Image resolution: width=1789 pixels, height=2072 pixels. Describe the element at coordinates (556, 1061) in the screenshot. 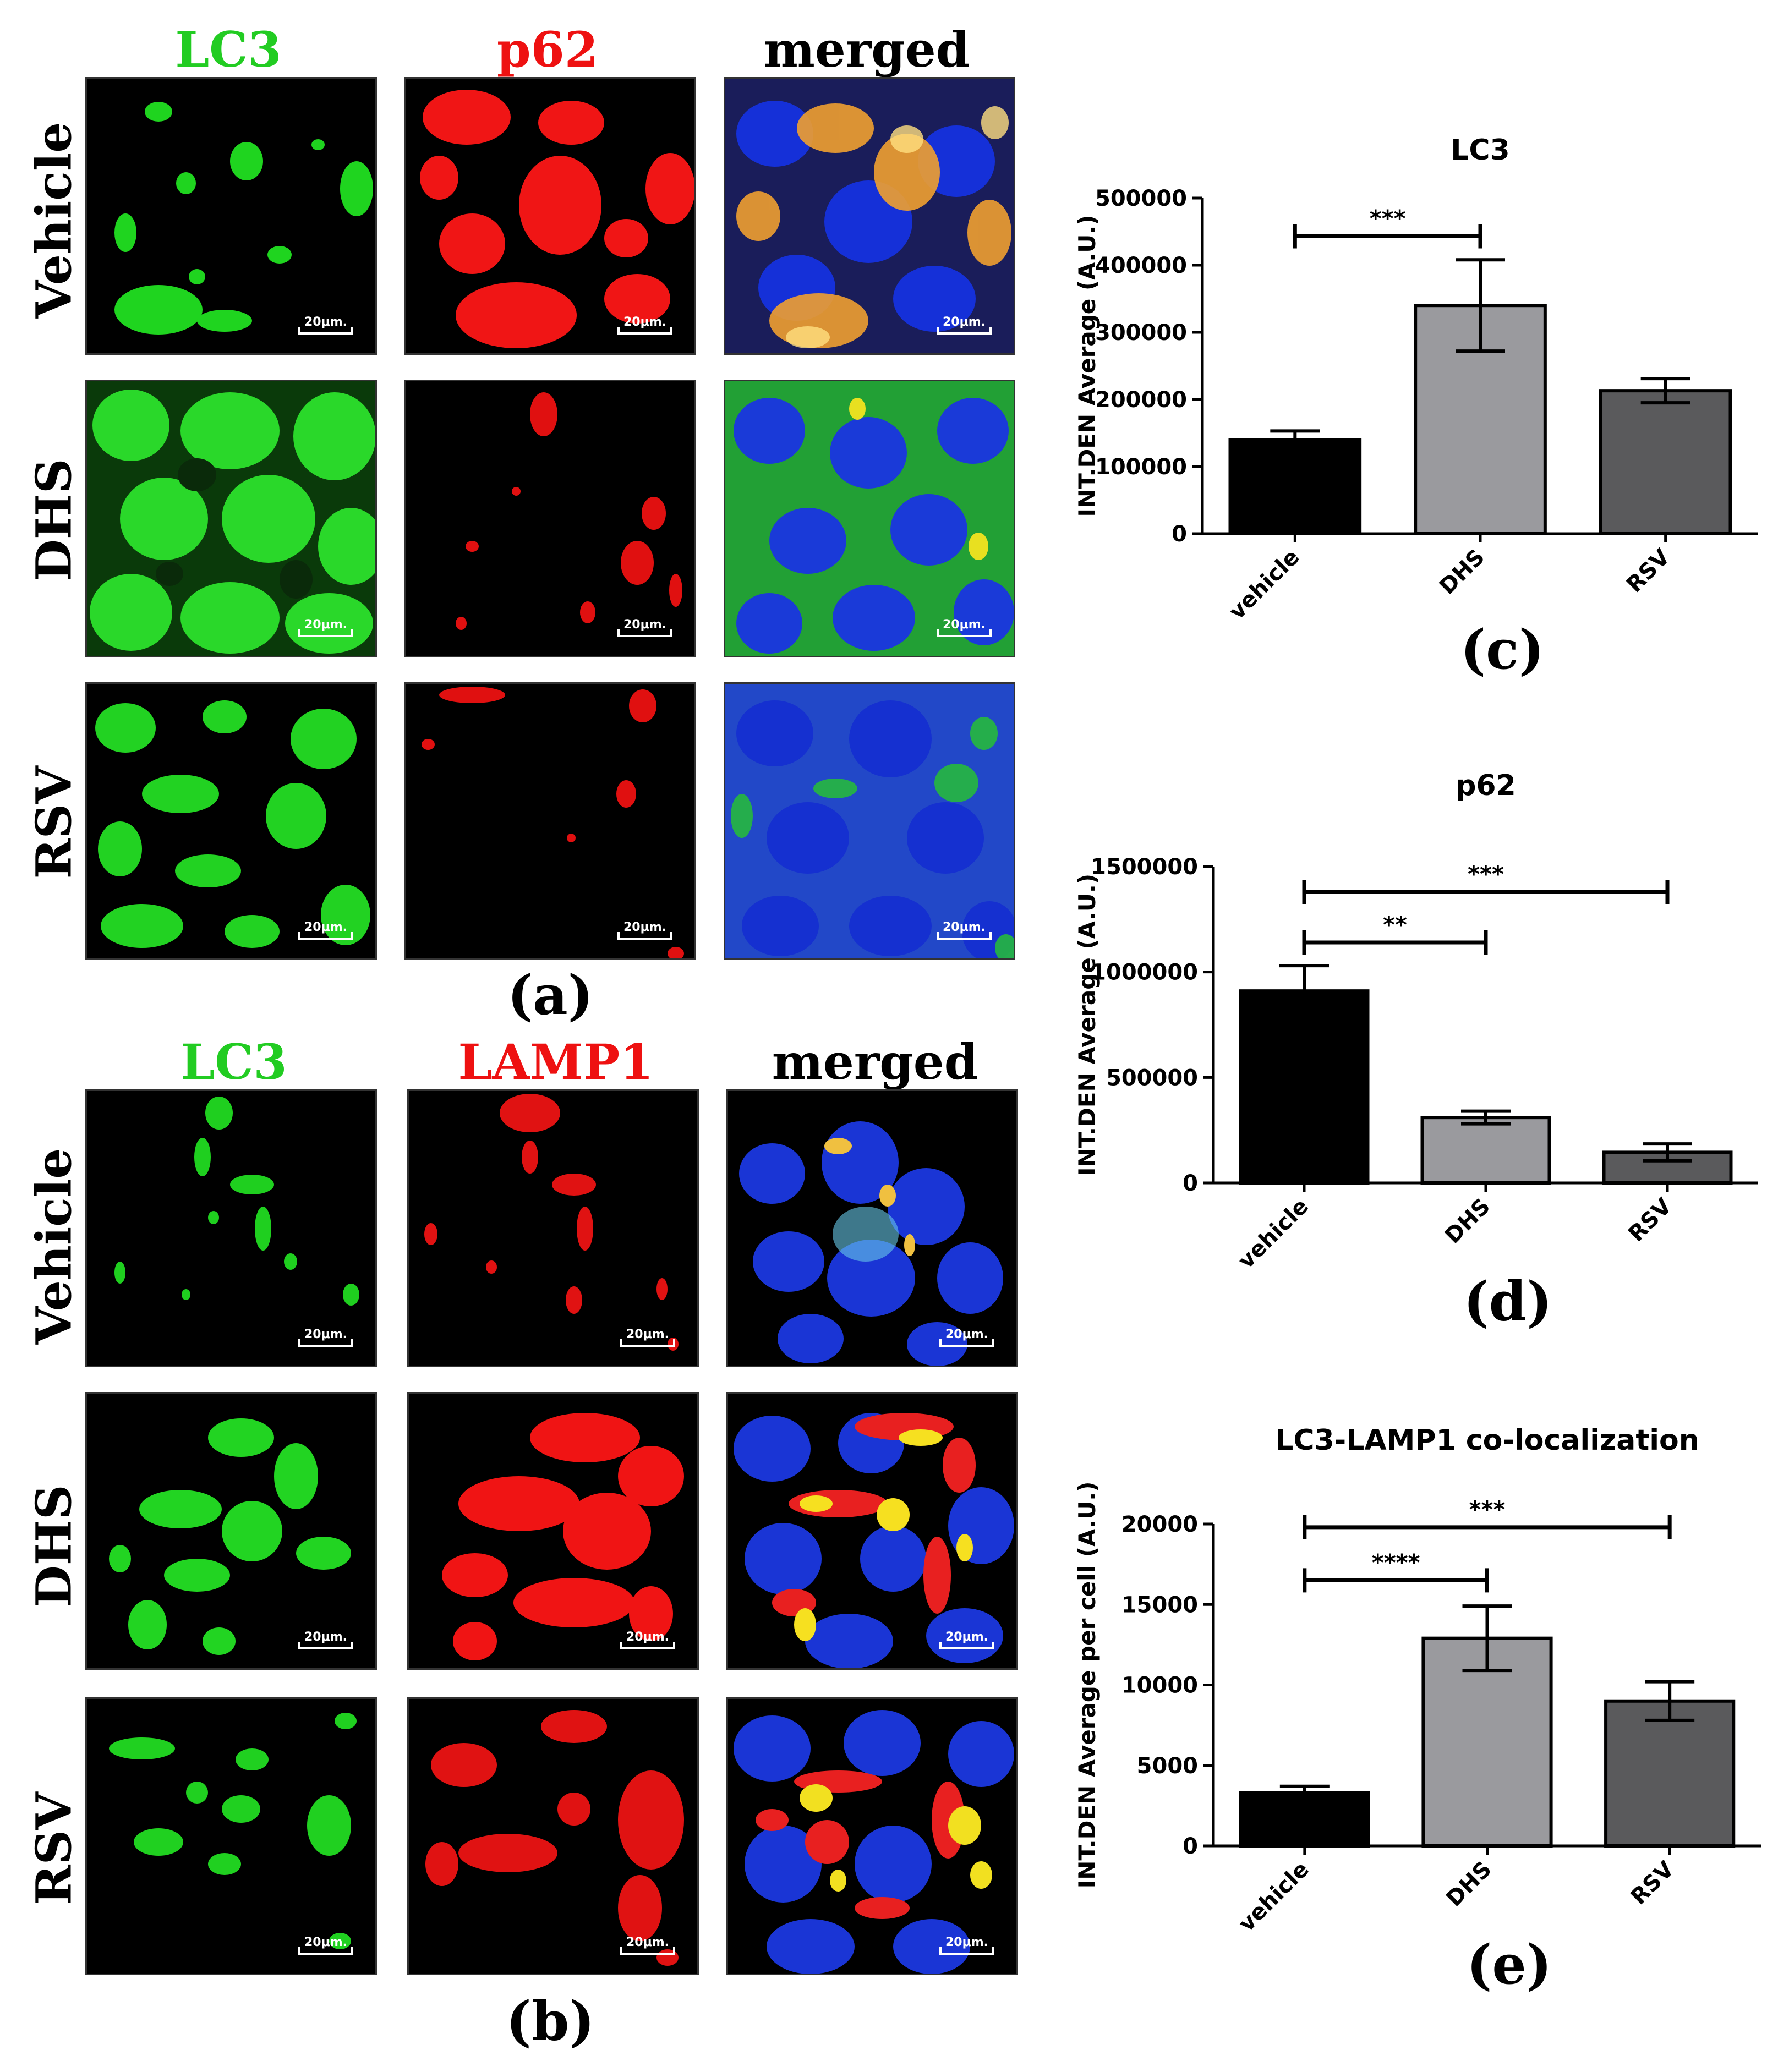

I see `panel-b-col-label-lamp1: LAMP1` at that location.